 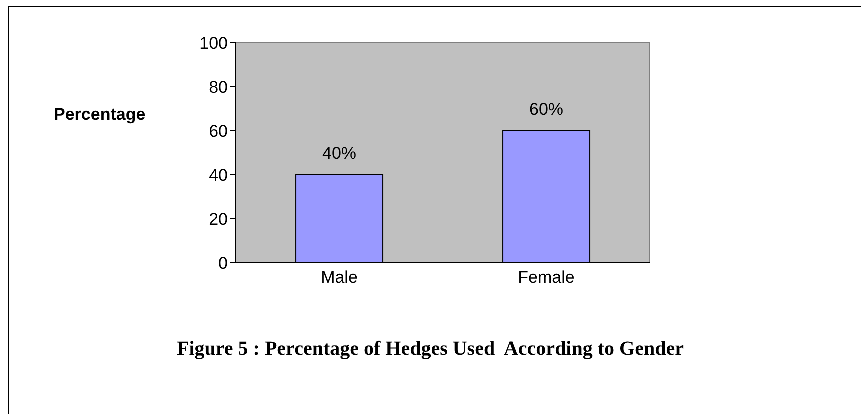 I want to click on x-tick-label: Male, so click(x=339, y=278).